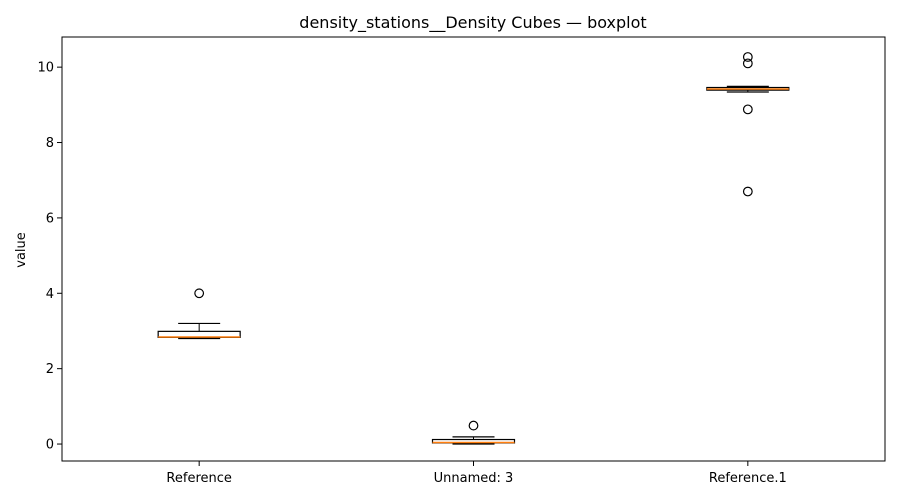  I want to click on x-tick-label: Reference.1, so click(748, 478).